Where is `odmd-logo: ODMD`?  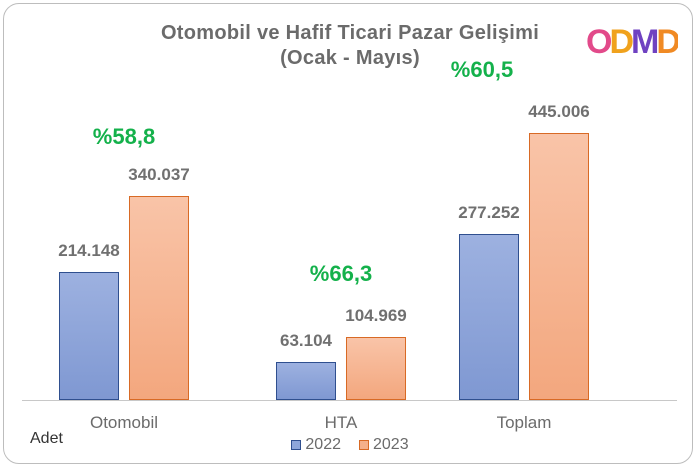
odmd-logo: ODMD is located at coordinates (632, 41).